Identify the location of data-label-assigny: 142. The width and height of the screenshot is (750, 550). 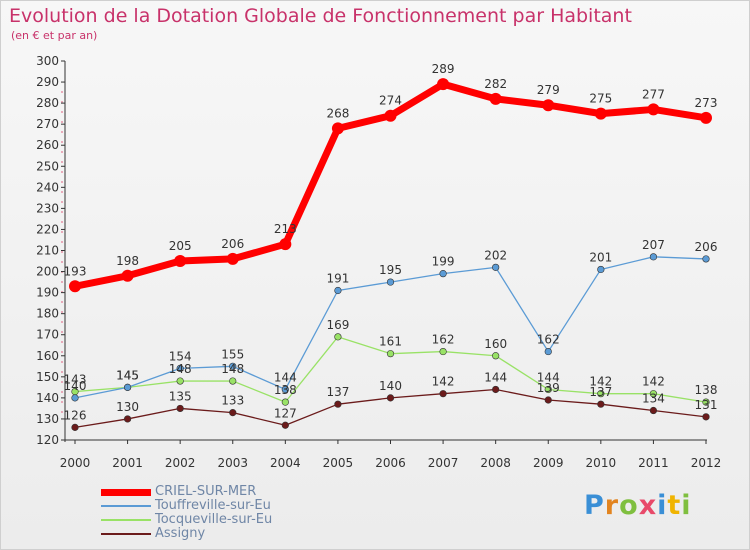
(443, 382).